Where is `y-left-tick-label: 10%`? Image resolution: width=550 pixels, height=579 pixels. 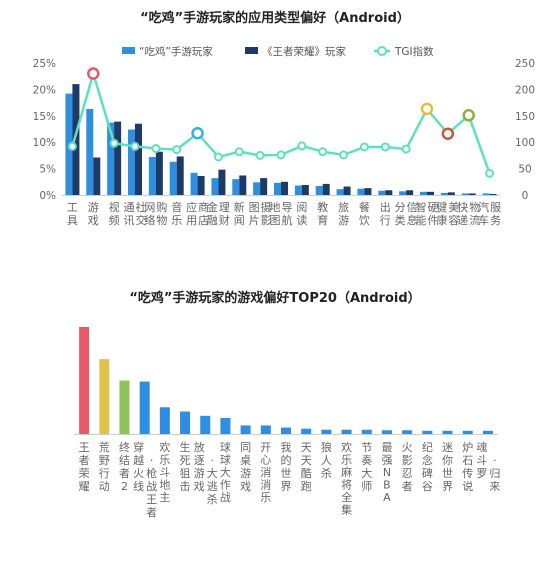 y-left-tick-label: 10% is located at coordinates (44, 143).